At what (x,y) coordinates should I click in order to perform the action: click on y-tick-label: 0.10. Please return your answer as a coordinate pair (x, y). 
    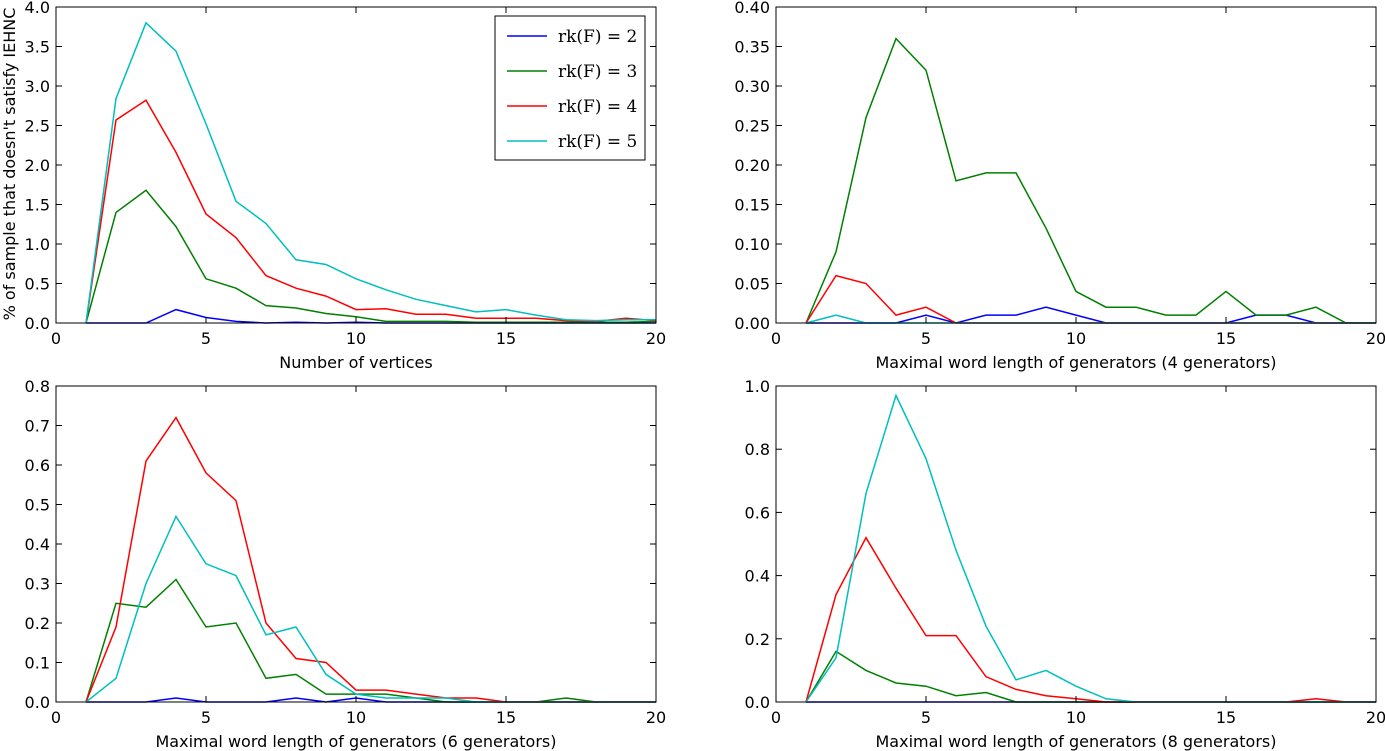
    Looking at the image, I should click on (752, 244).